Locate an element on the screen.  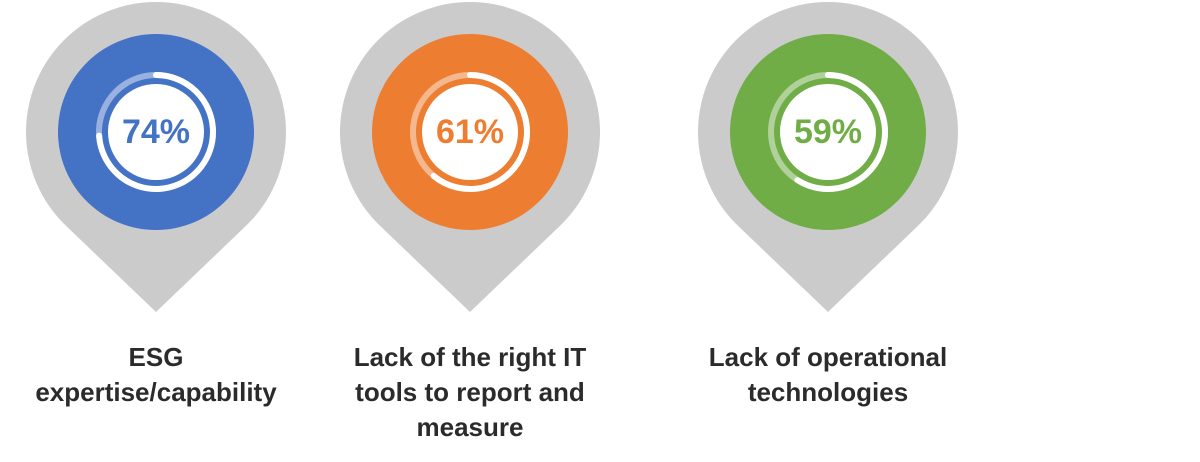
category-label: Lack of operational technologies is located at coordinates (828, 374).